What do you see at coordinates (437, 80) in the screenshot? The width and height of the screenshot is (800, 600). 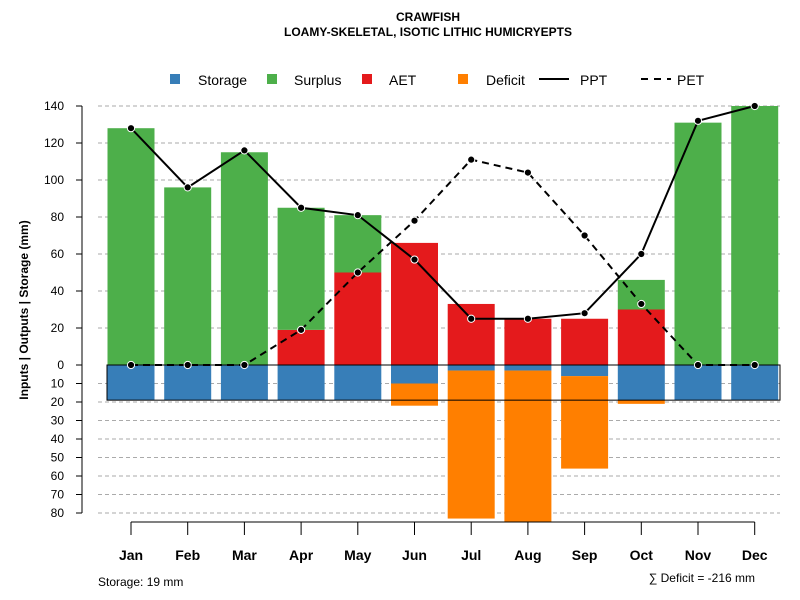 I see `legend: Storage Surplus AET Deficit PPT PET` at bounding box center [437, 80].